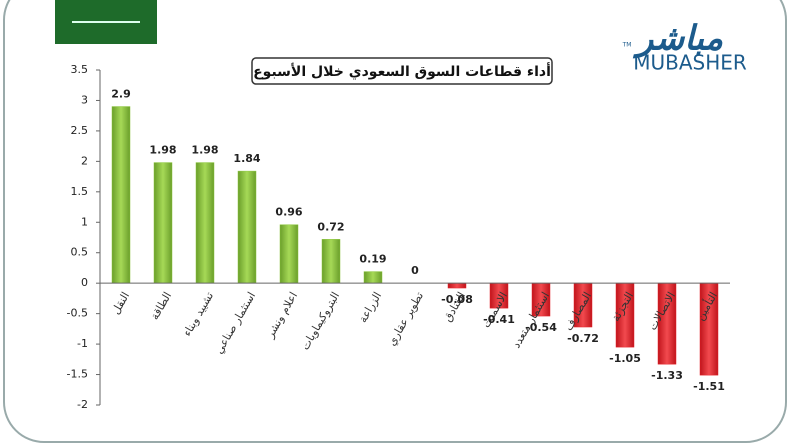 Image resolution: width=792 pixels, height=446 pixels. I want to click on value-label: -0.54, so click(541, 327).